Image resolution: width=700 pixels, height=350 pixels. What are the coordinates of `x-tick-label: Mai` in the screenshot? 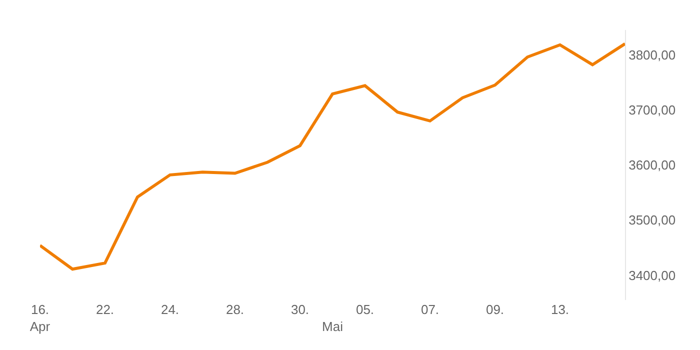 It's located at (333, 326).